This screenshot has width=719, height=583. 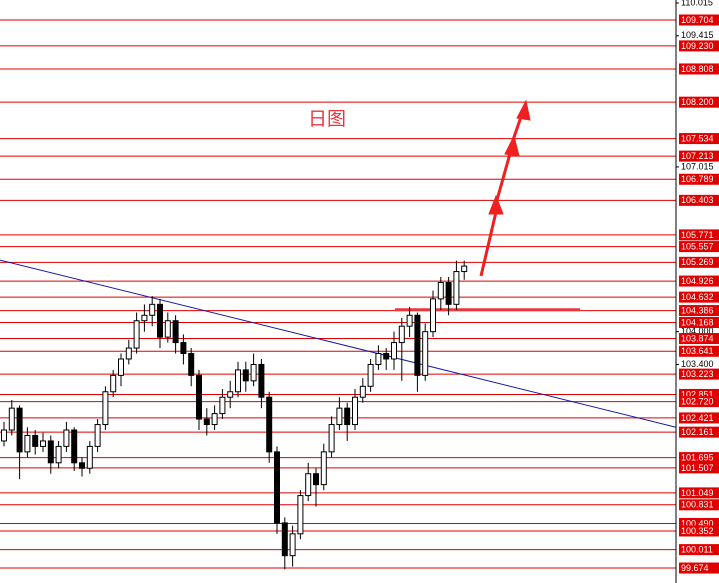 I want to click on arrows, so click(x=505, y=188).